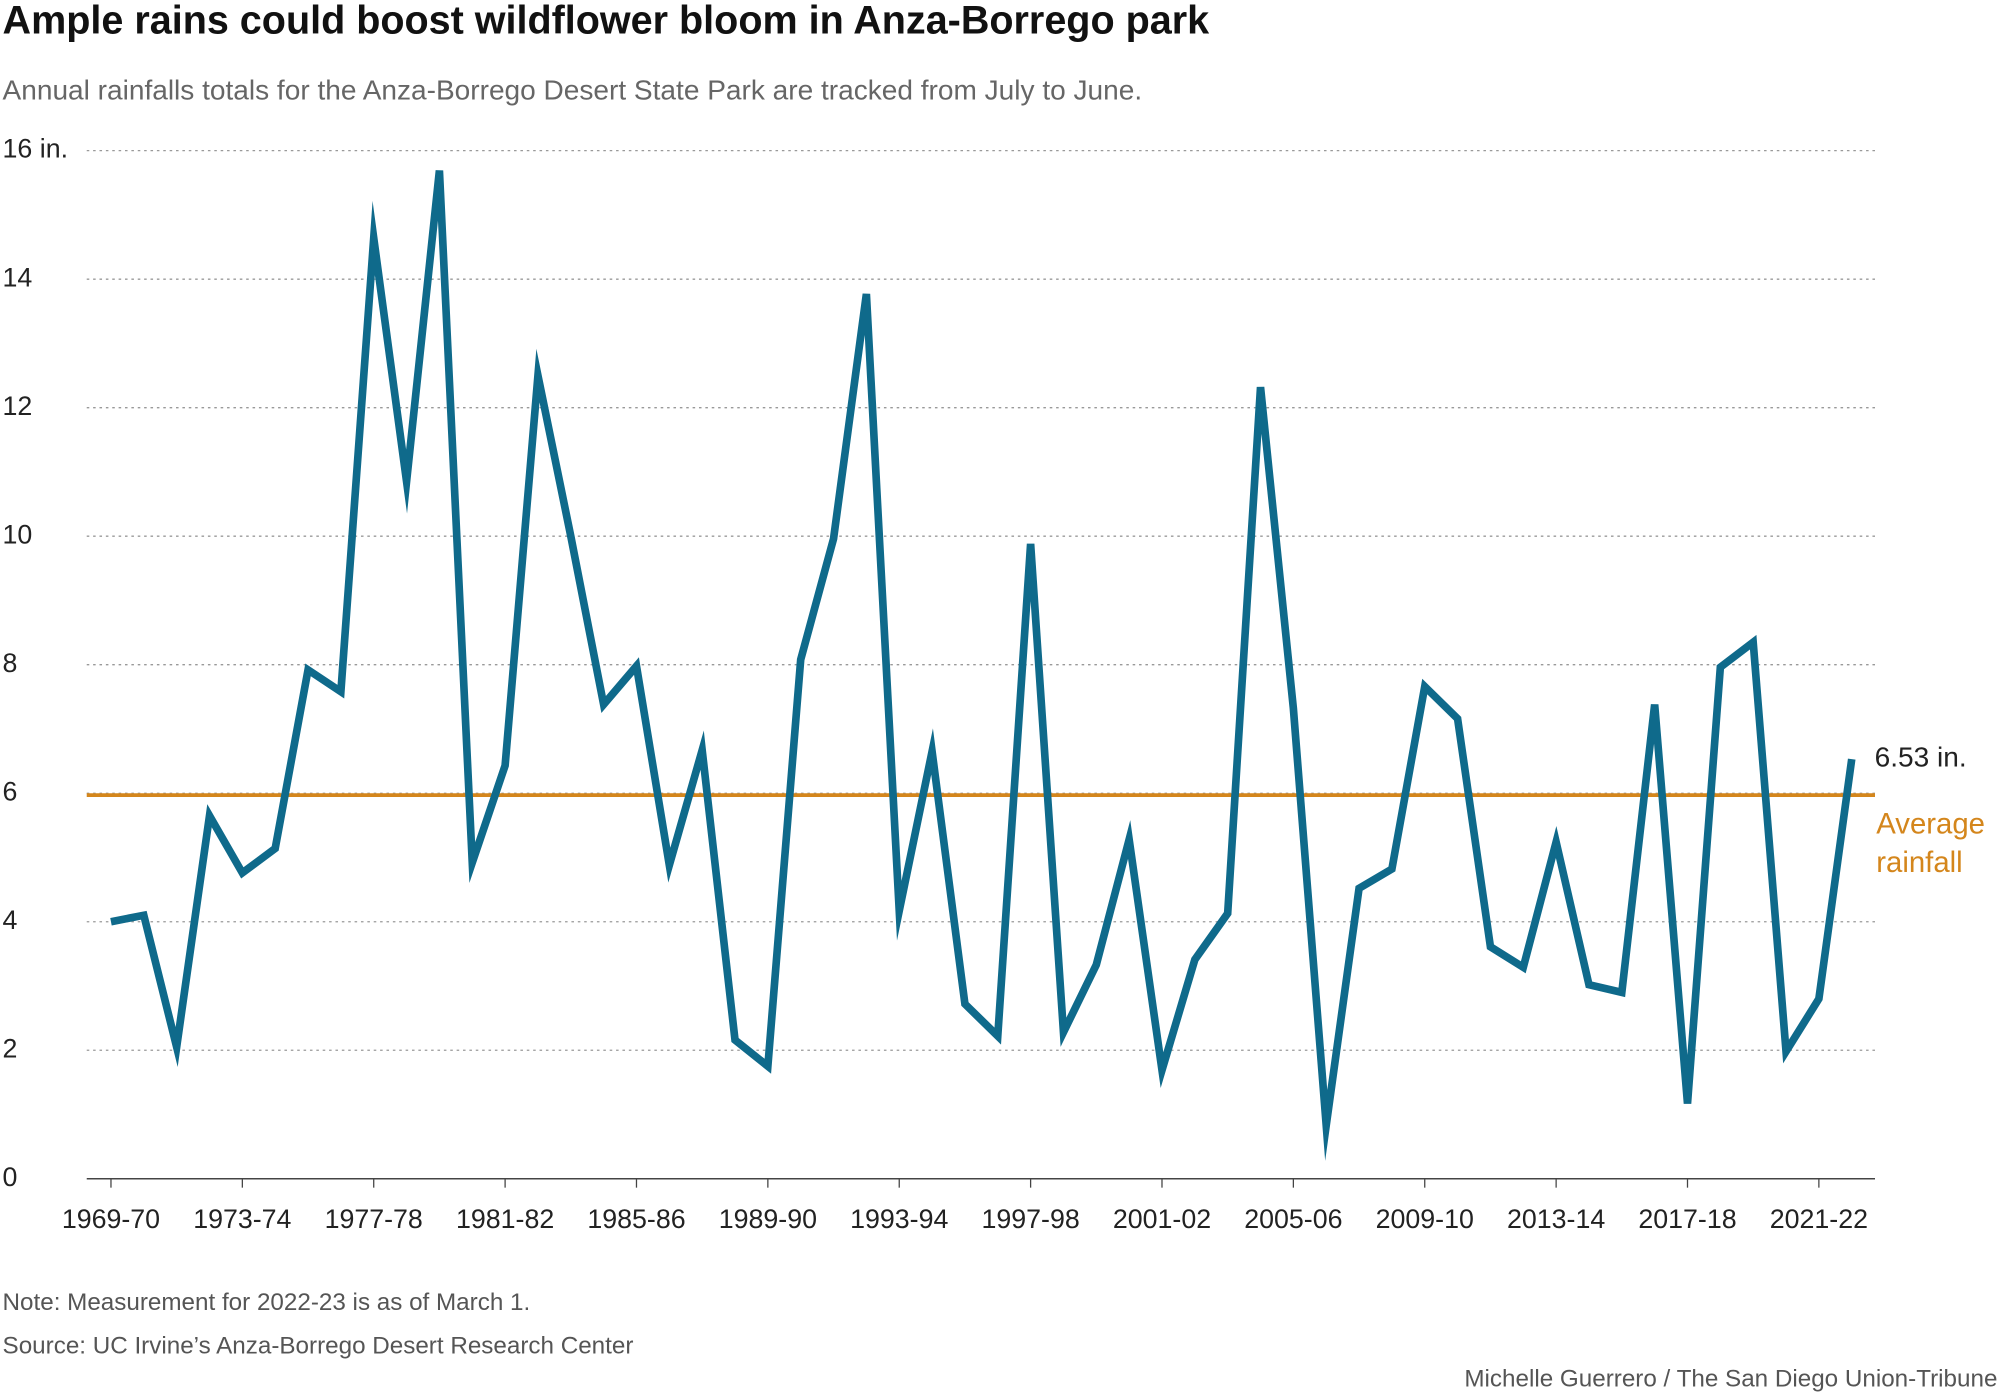  What do you see at coordinates (1425, 1219) in the screenshot?
I see `x-tick-label: 2009-10` at bounding box center [1425, 1219].